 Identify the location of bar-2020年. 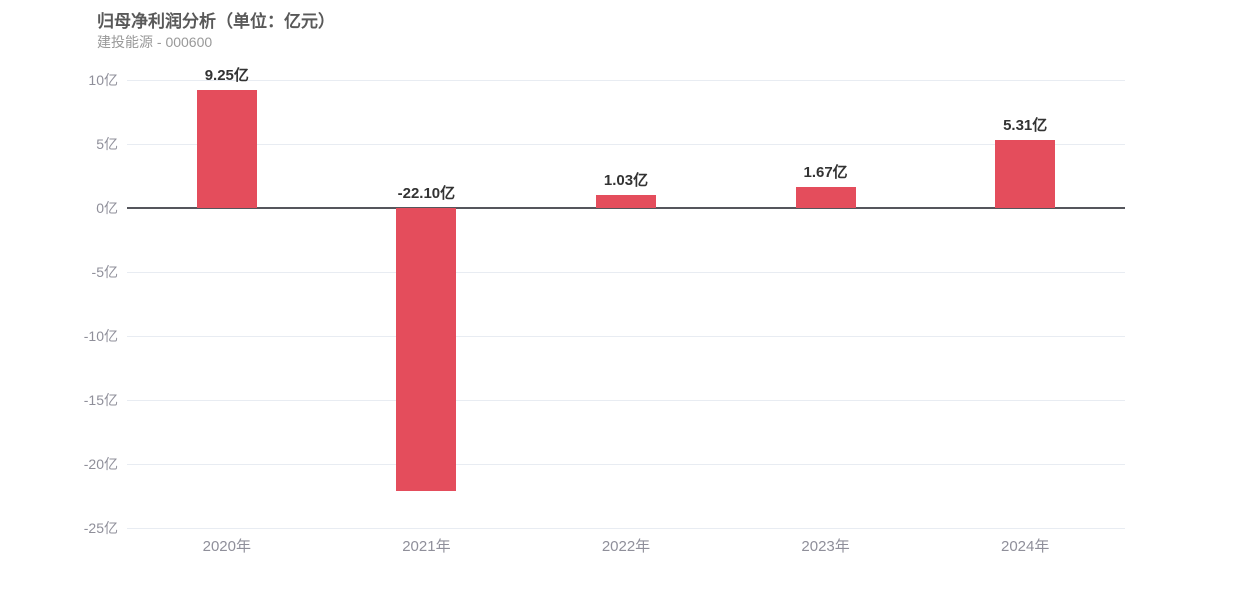
(226, 148).